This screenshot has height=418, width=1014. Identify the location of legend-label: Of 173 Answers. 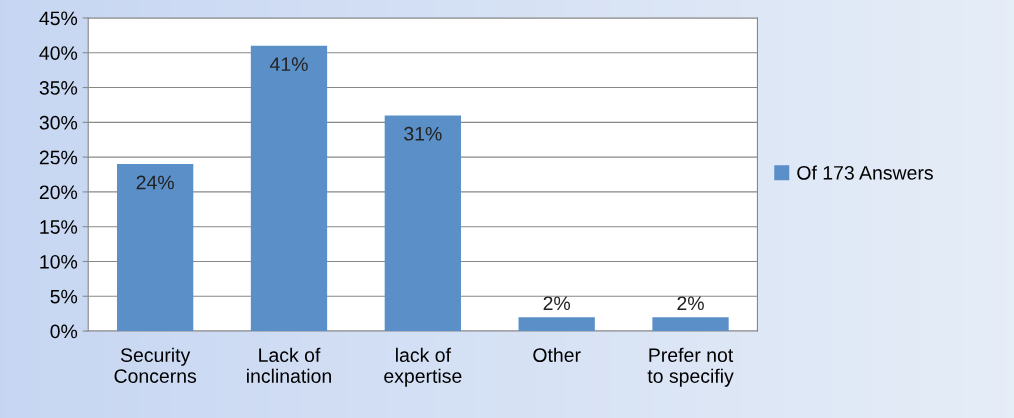
(865, 172).